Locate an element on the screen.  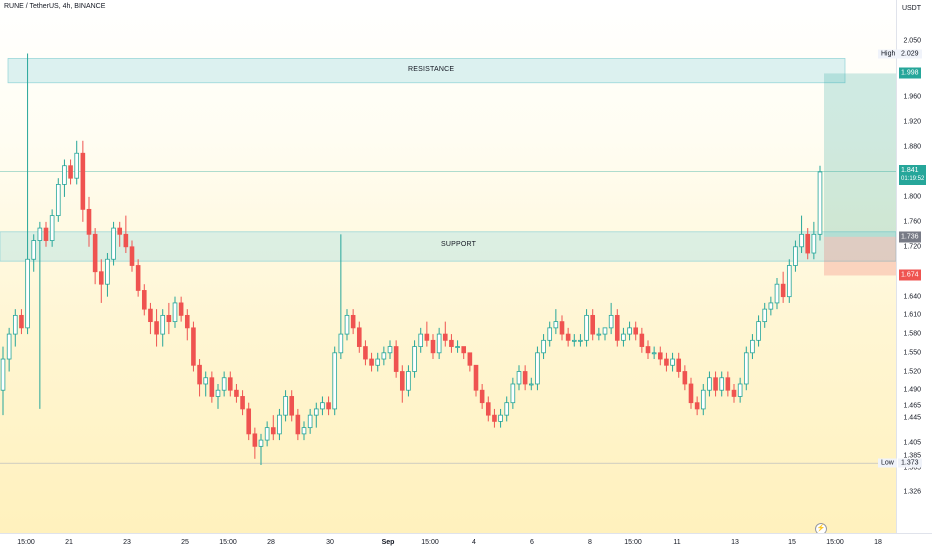
time-tick-label: 8 is located at coordinates (590, 542).